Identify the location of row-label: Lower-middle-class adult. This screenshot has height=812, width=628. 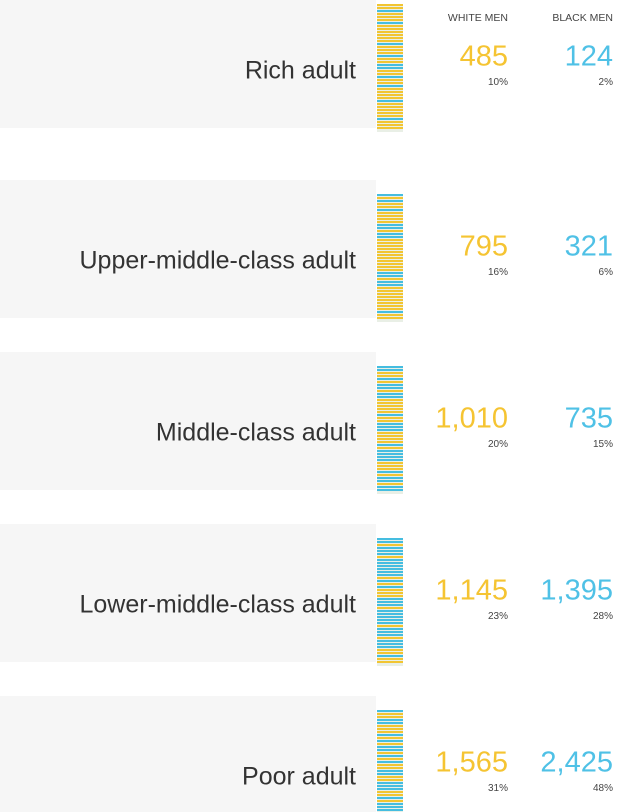
(217, 604).